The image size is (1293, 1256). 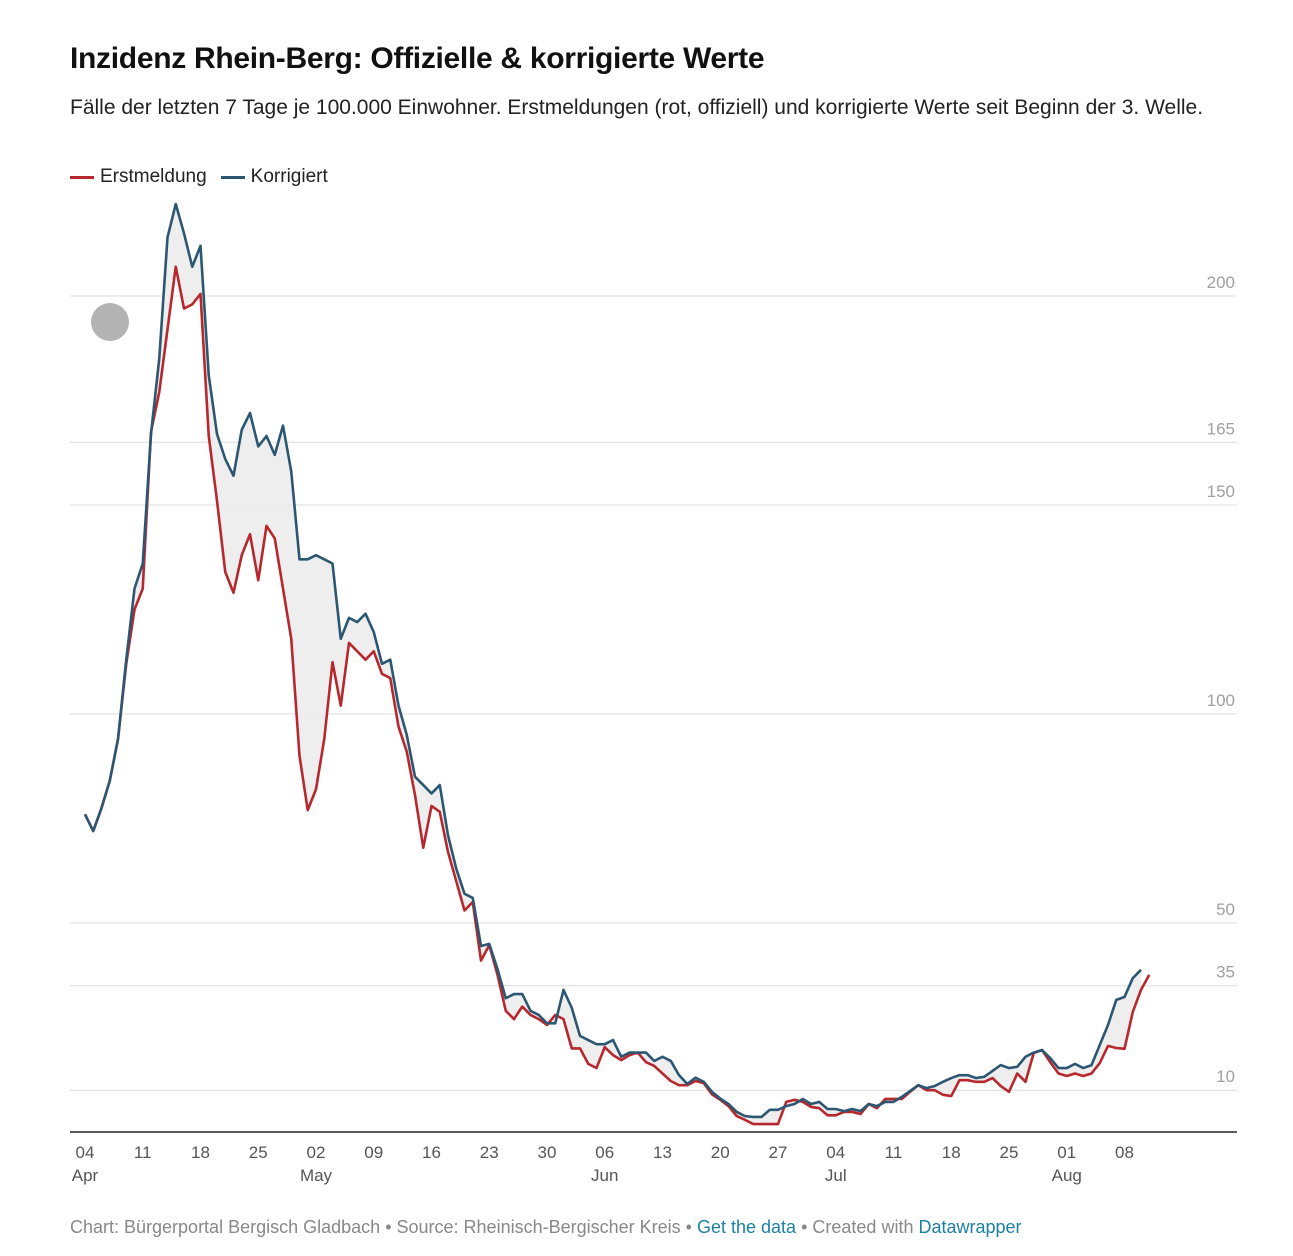 I want to click on x-month-label: May, so click(x=316, y=1175).